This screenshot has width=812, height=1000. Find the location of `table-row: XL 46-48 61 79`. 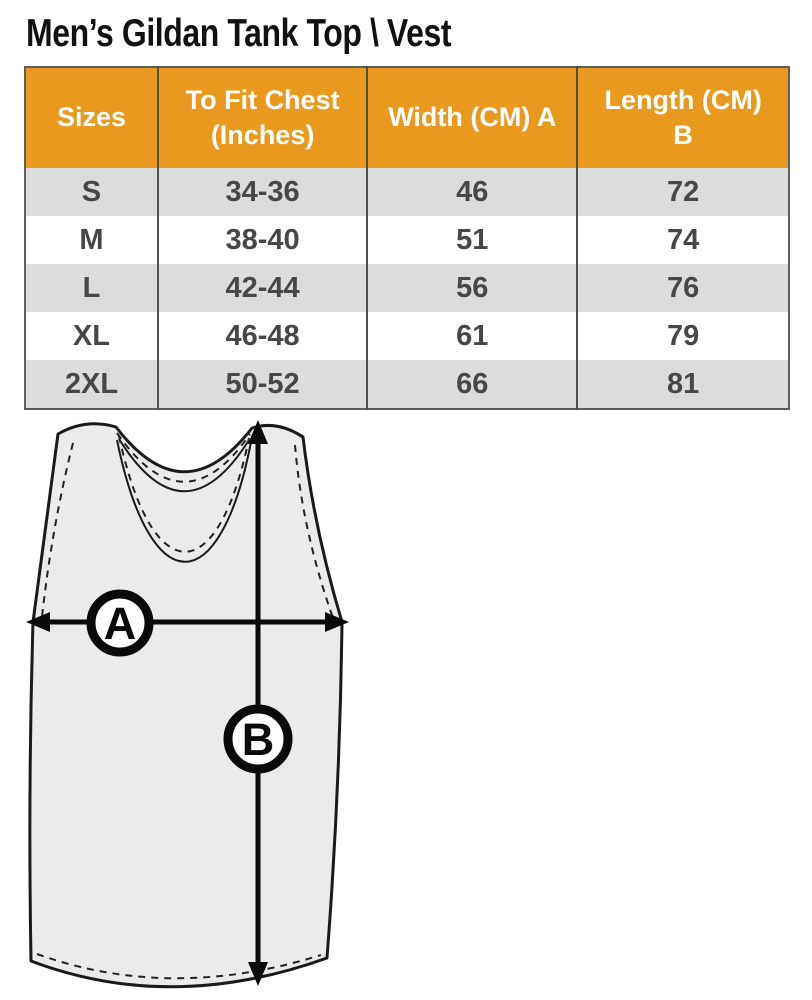

table-row: XL 46-48 61 79 is located at coordinates (407, 336).